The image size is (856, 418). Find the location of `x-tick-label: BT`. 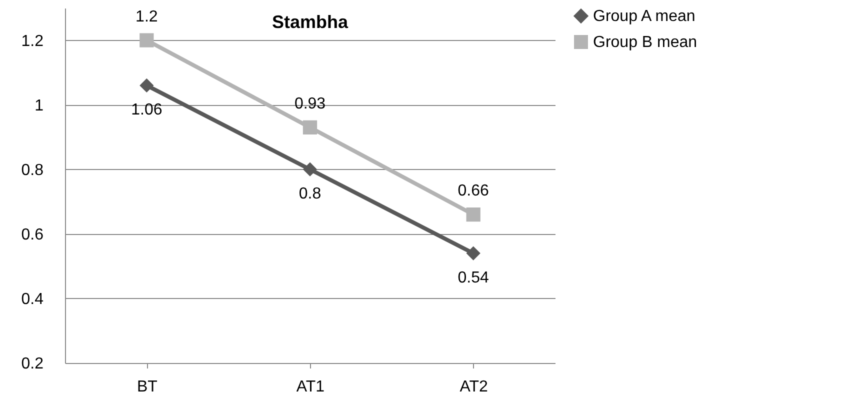

x-tick-label: BT is located at coordinates (147, 387).